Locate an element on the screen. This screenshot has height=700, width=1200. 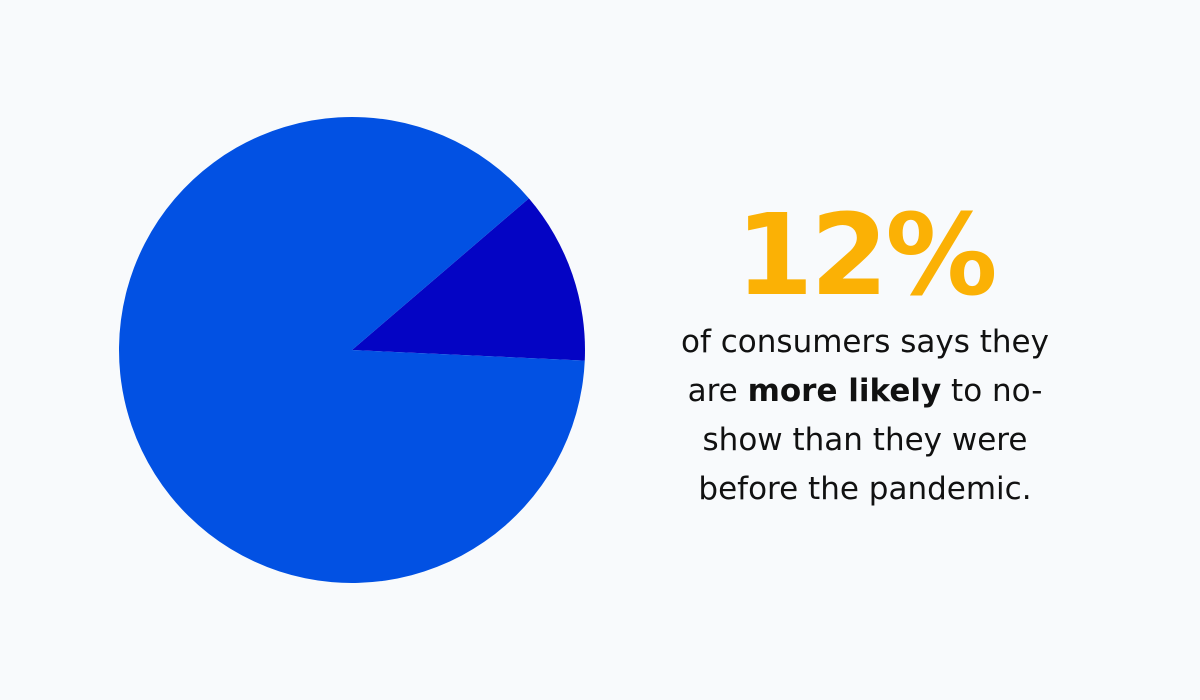
caption-line-4: before the pandemic. is located at coordinates (865, 489).